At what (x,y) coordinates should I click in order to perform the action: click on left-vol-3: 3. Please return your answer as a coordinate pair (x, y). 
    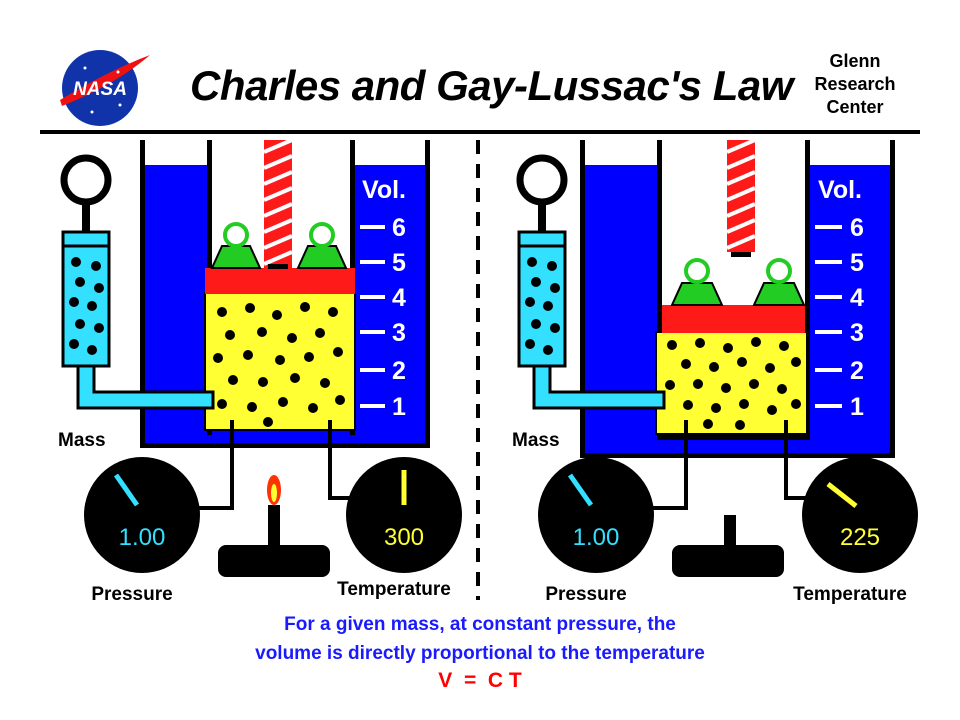
    Looking at the image, I should click on (399, 333).